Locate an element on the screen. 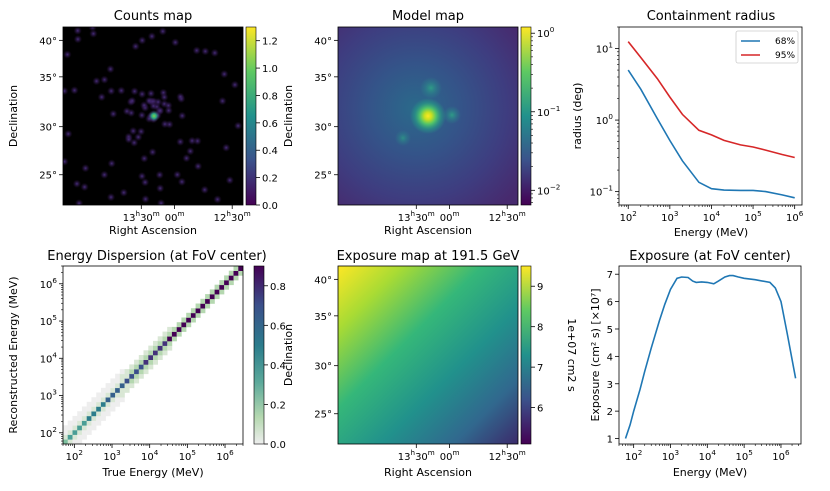 This screenshot has height=491, width=830. colorbar-tick-label: 0.8 is located at coordinates (278, 287).